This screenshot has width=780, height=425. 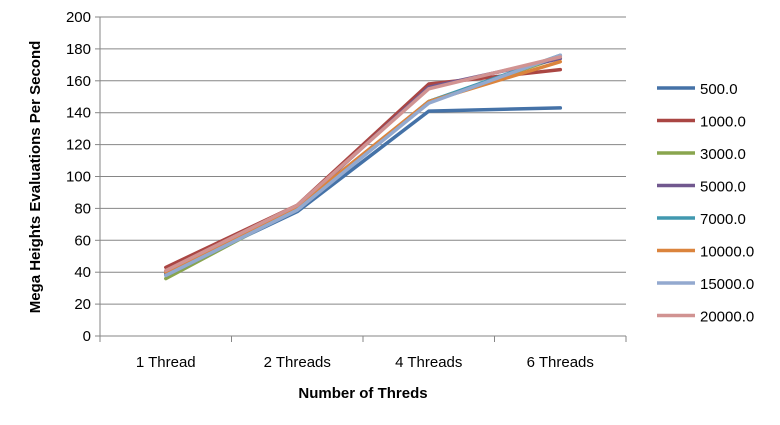 I want to click on y-tick-label: 80, so click(x=82, y=208).